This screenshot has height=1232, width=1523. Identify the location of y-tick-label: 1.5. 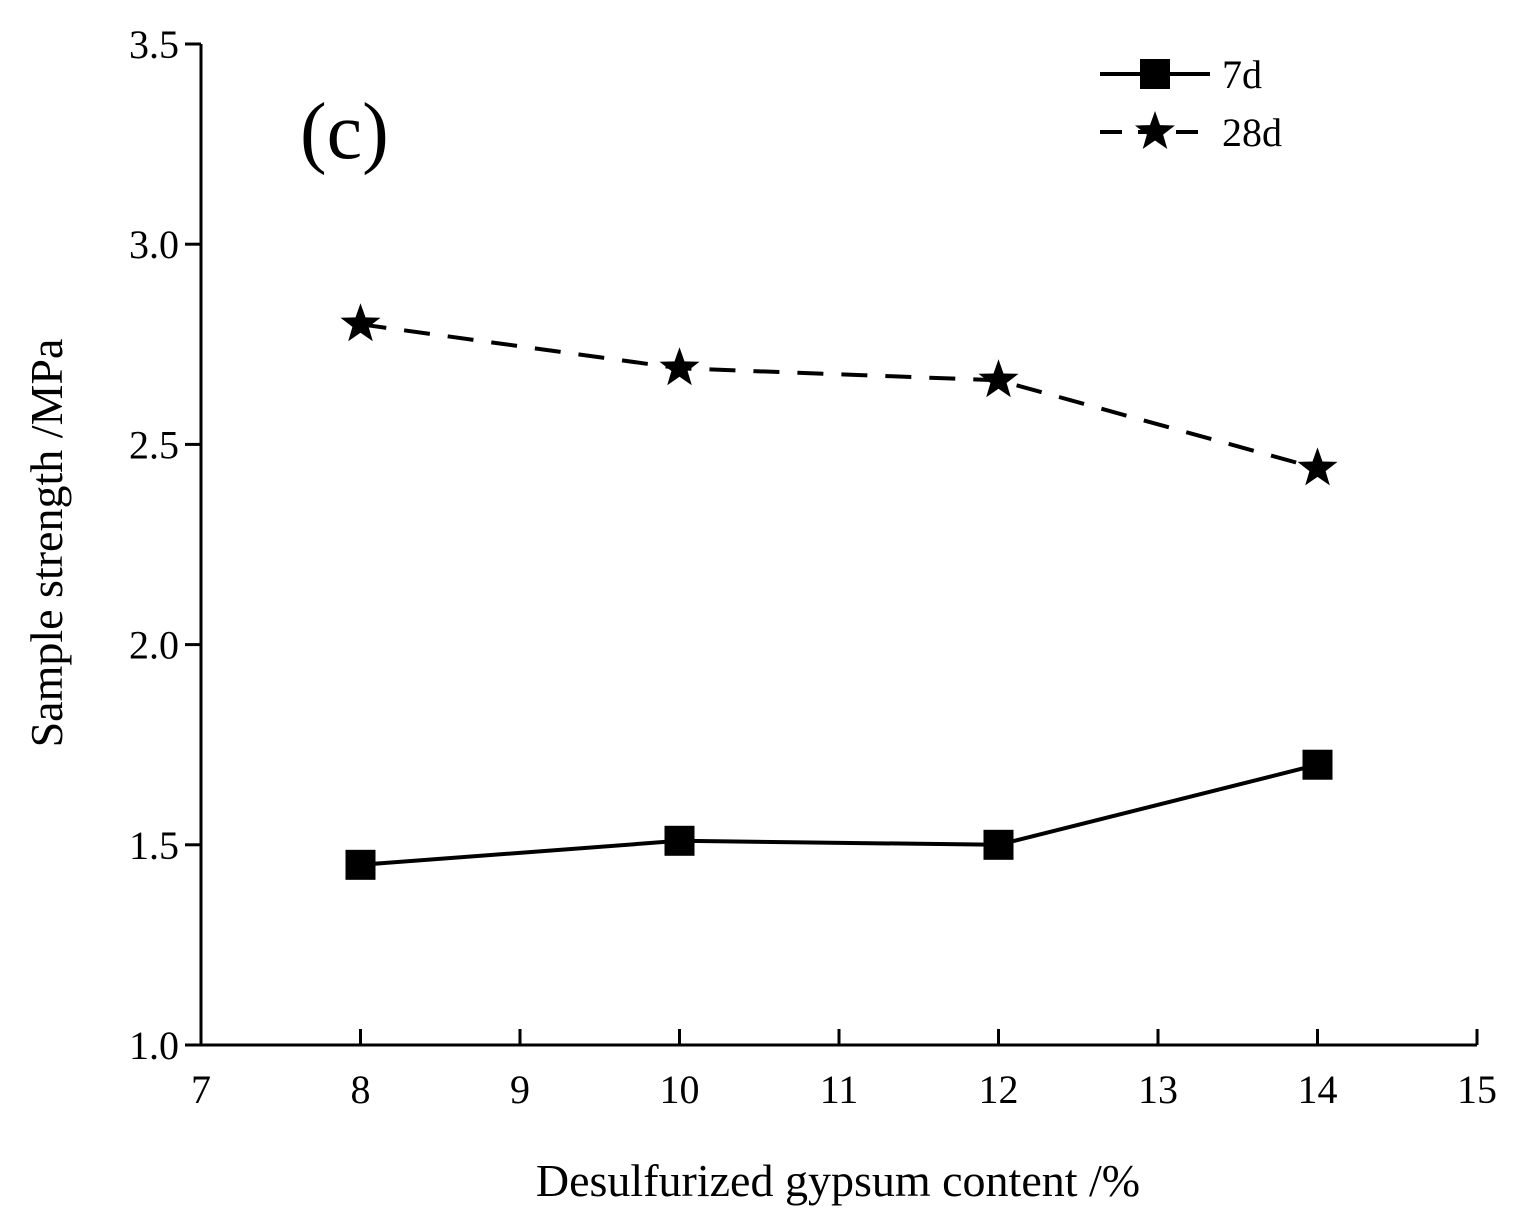
(154, 845).